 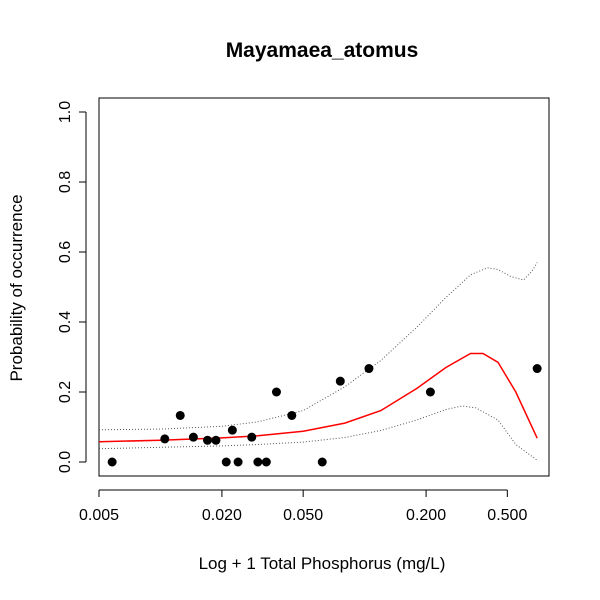 I want to click on fit-line, so click(x=318, y=397).